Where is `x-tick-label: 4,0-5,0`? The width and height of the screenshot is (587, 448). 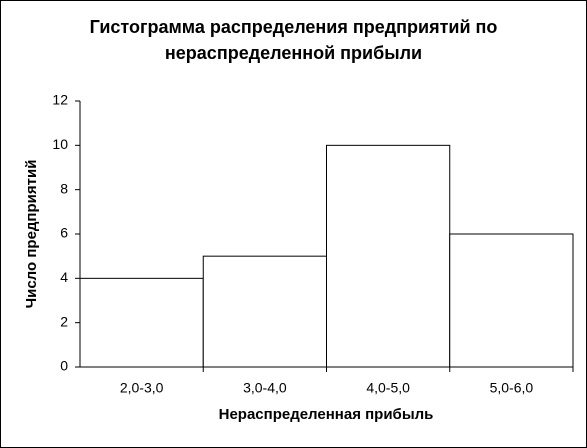
x-tick-label: 4,0-5,0 is located at coordinates (388, 388).